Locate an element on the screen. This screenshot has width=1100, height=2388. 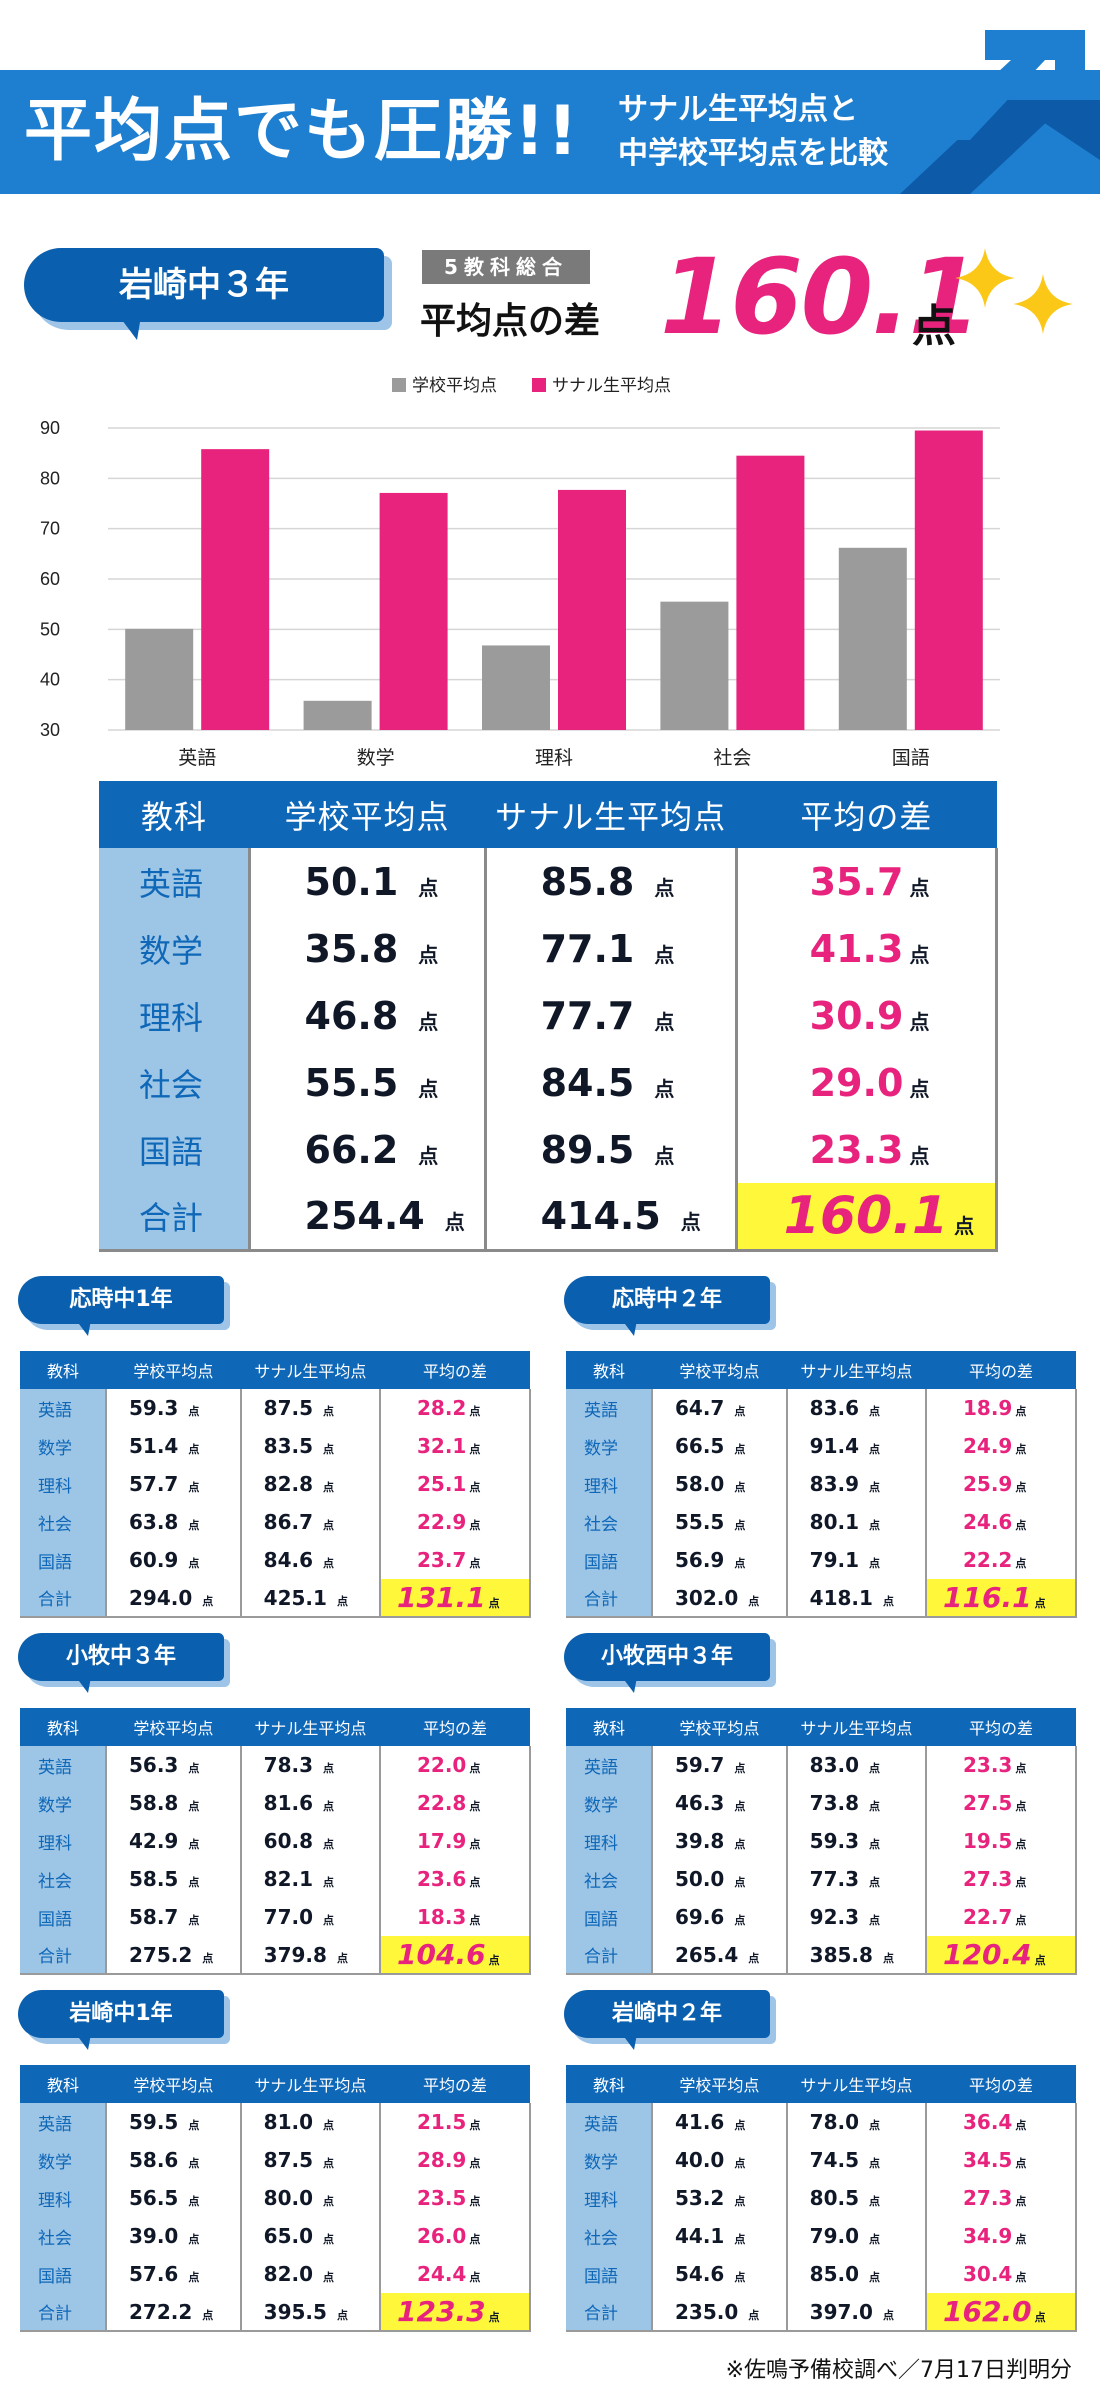
school-name: 小牧中３年 is located at coordinates (120, 1656).